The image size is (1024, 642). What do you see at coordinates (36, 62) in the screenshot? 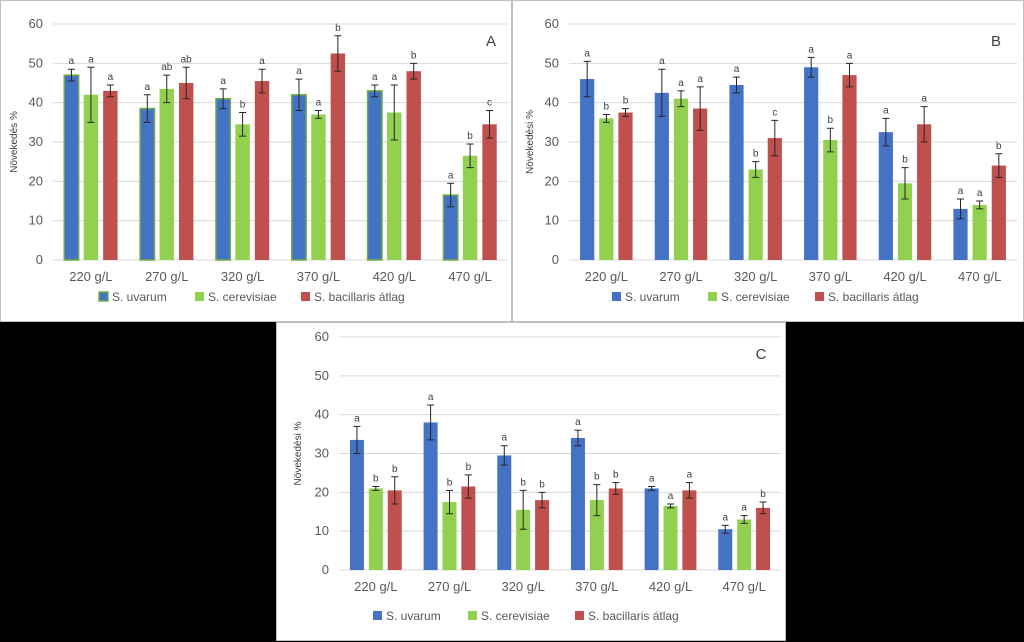
I see `y-tick-label: 50` at bounding box center [36, 62].